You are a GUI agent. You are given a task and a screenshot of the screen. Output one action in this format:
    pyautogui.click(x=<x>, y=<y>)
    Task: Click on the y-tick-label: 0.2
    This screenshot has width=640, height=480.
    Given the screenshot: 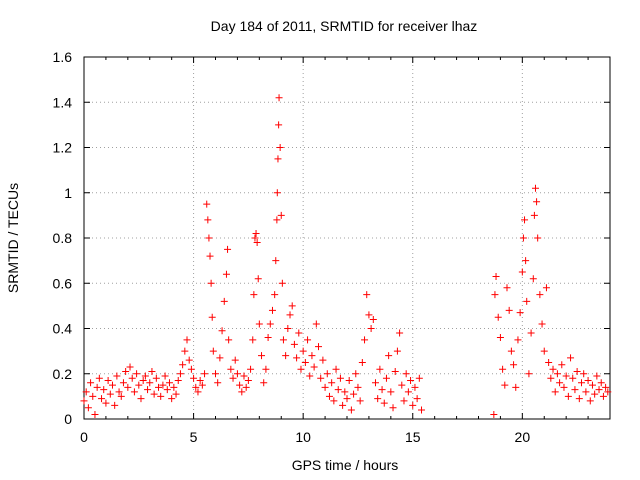 What is the action you would take?
    pyautogui.click(x=63, y=374)
    